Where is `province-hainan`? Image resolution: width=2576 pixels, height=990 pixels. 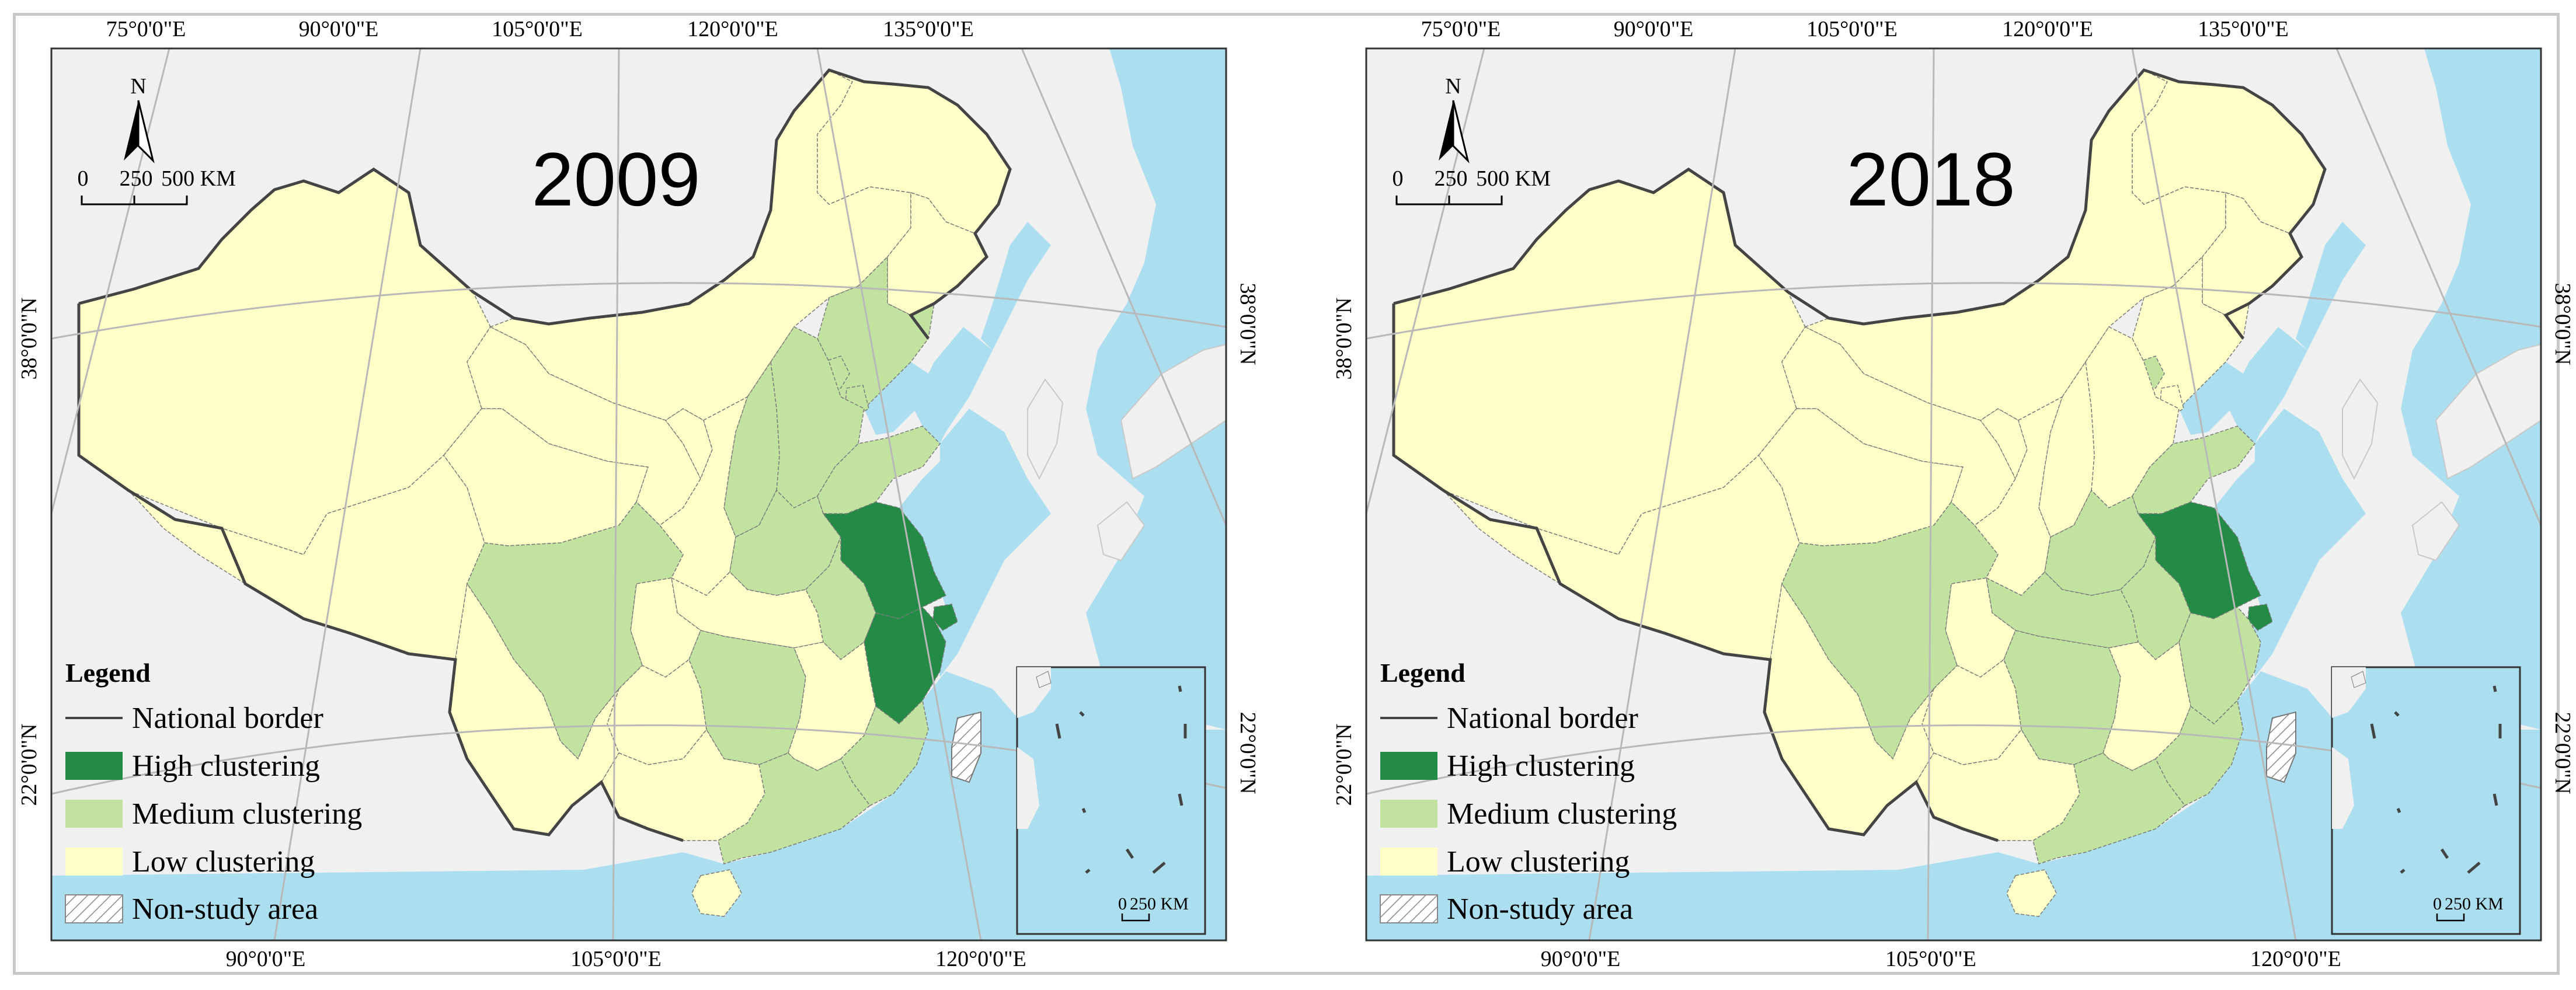 province-hainan is located at coordinates (2031, 893).